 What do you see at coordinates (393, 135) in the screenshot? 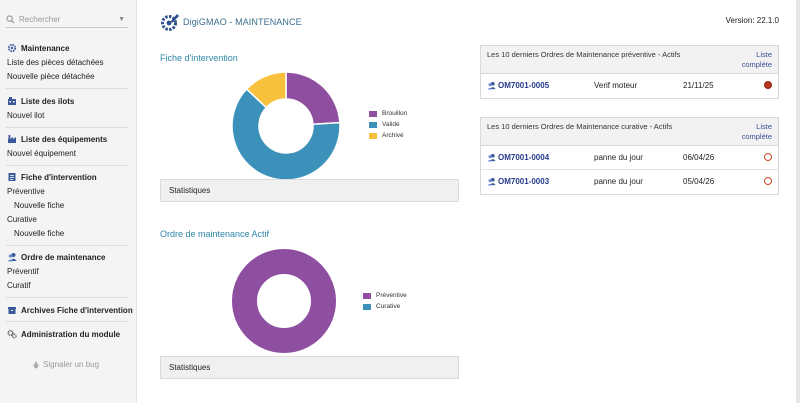
I see `legend-label: Archivé` at bounding box center [393, 135].